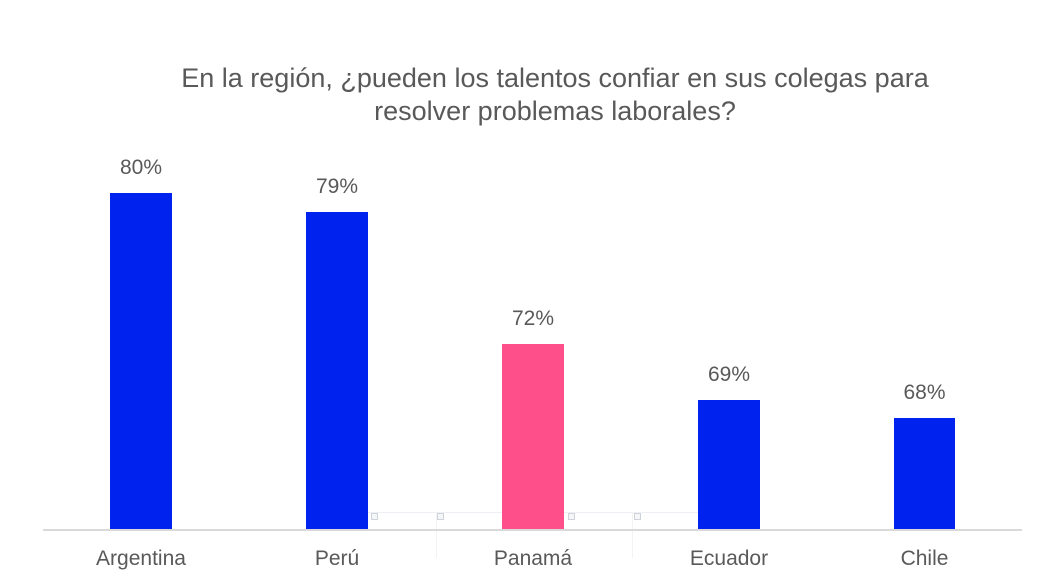  Describe the element at coordinates (532, 530) in the screenshot. I see `x-axis-baseline` at that location.